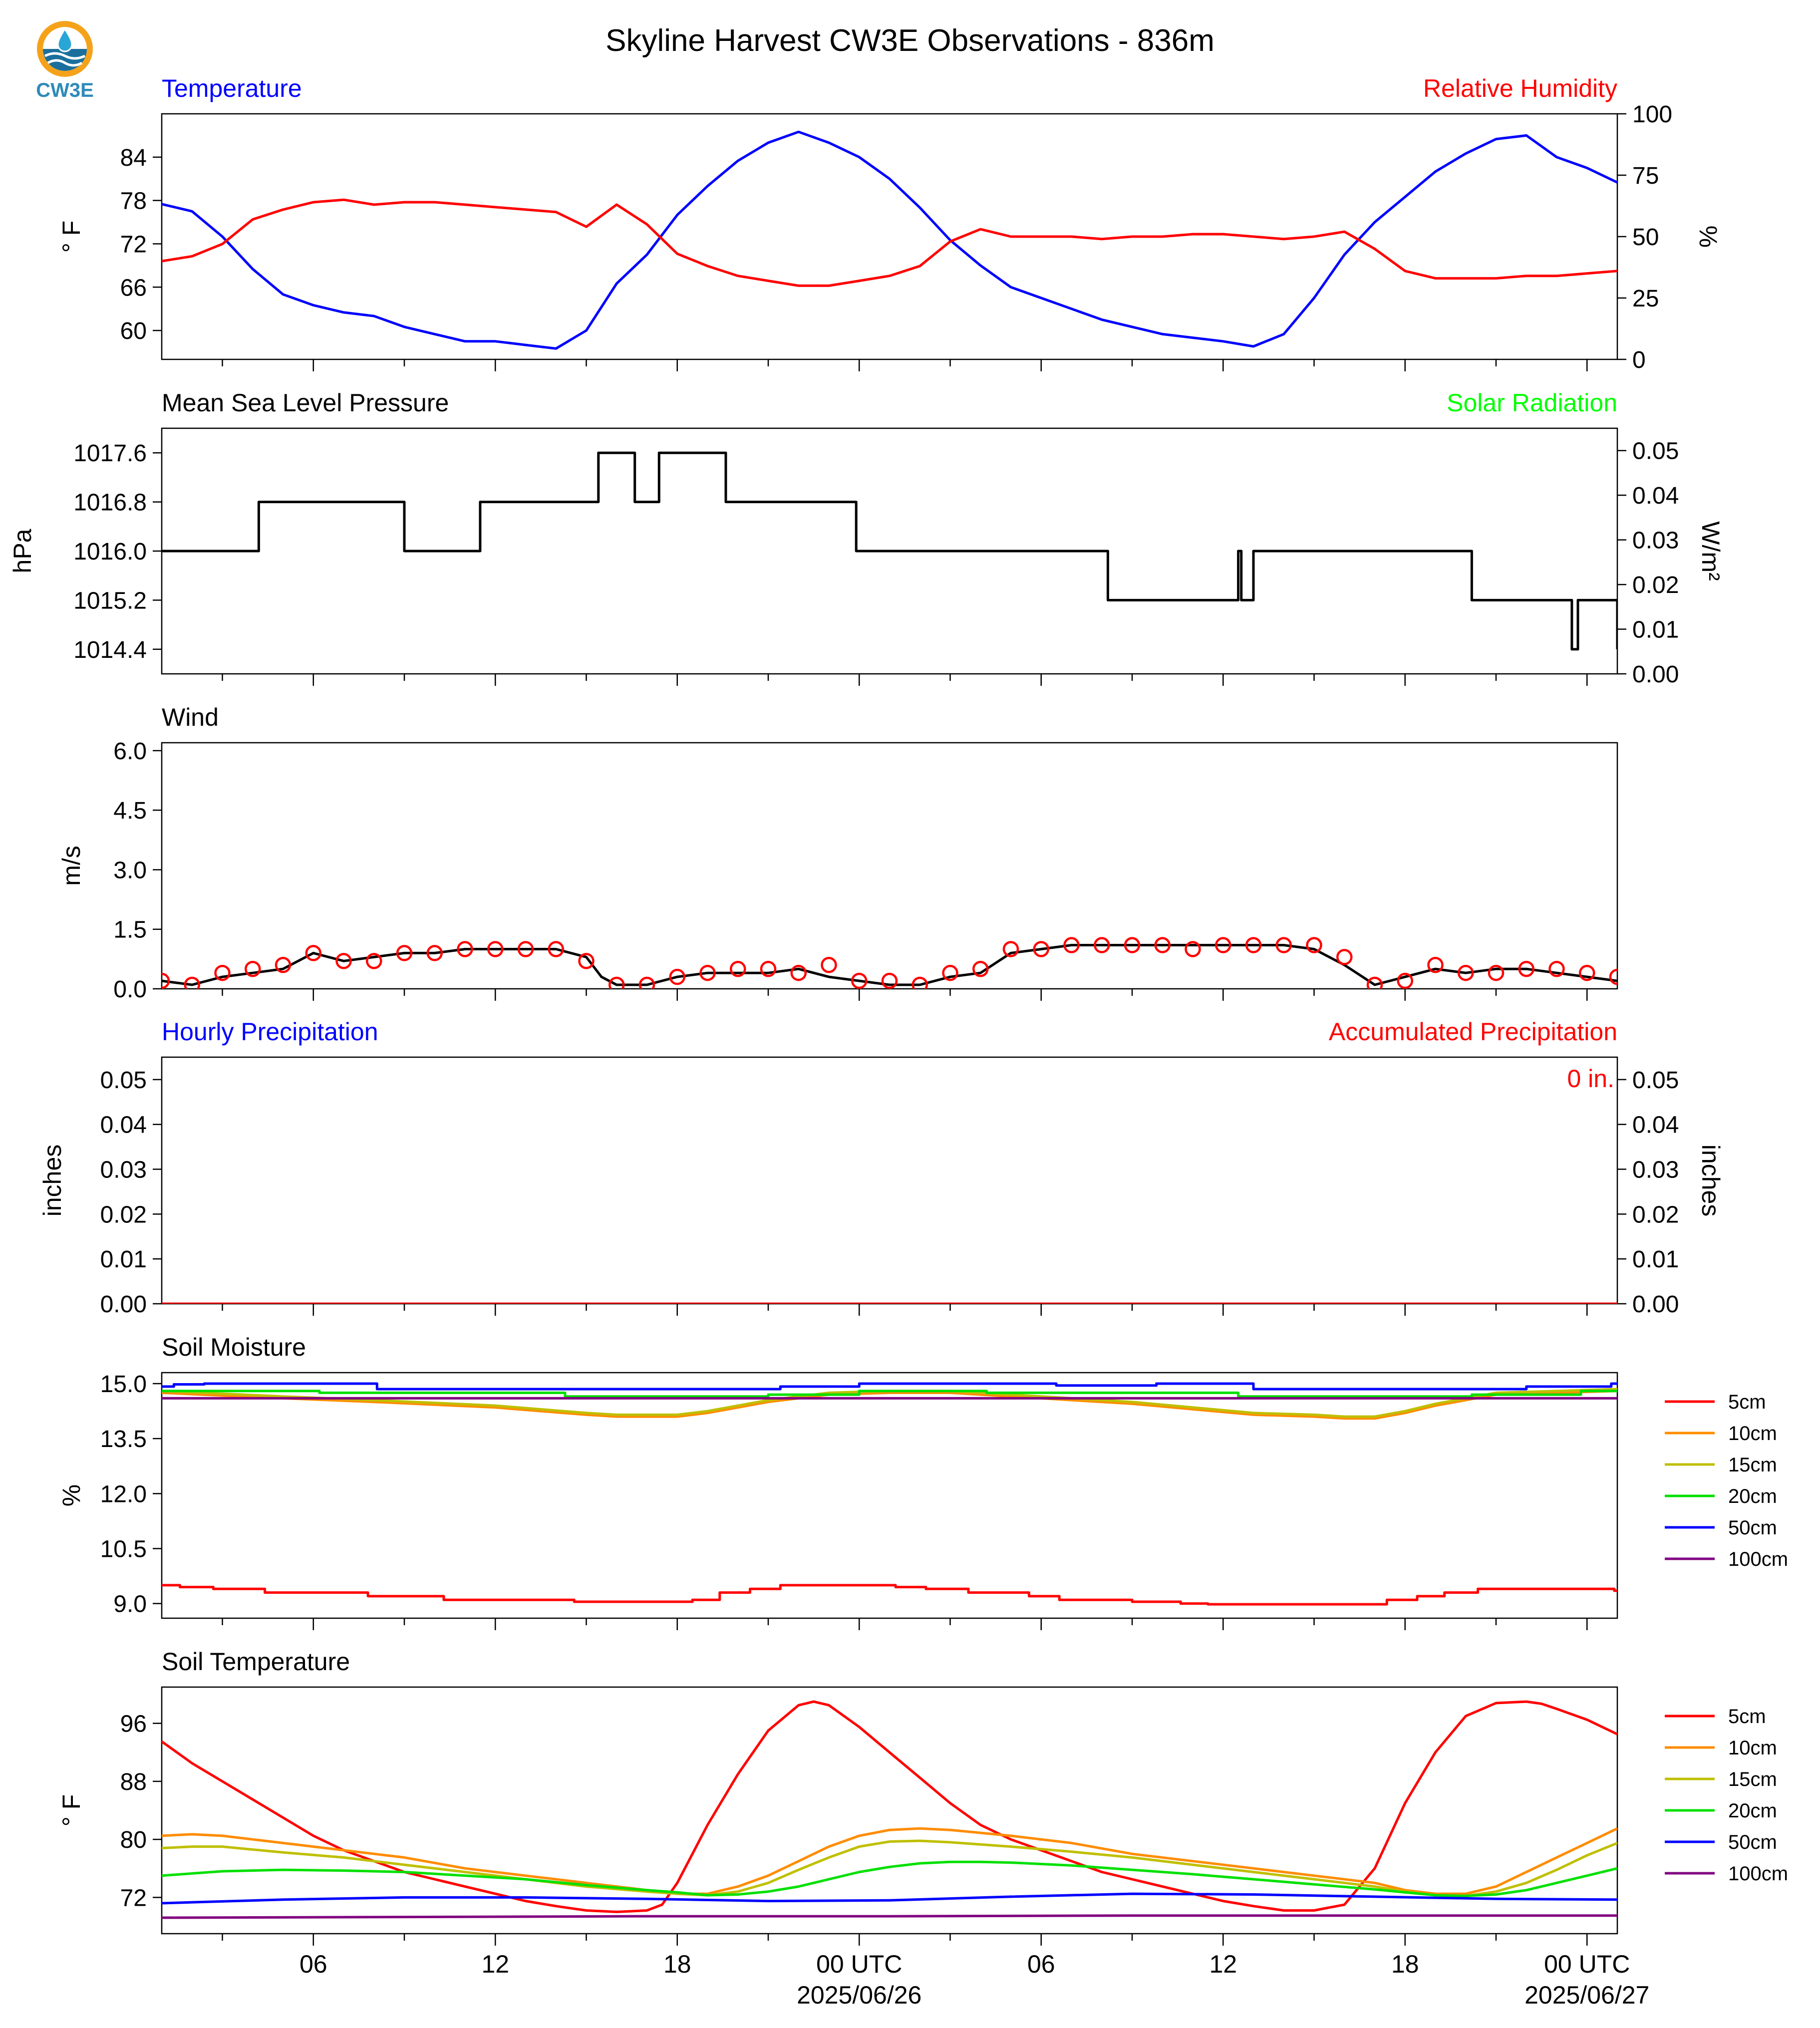 This screenshot has height=2028, width=1820. What do you see at coordinates (133, 1782) in the screenshot?
I see `y-tick-label: 88` at bounding box center [133, 1782].